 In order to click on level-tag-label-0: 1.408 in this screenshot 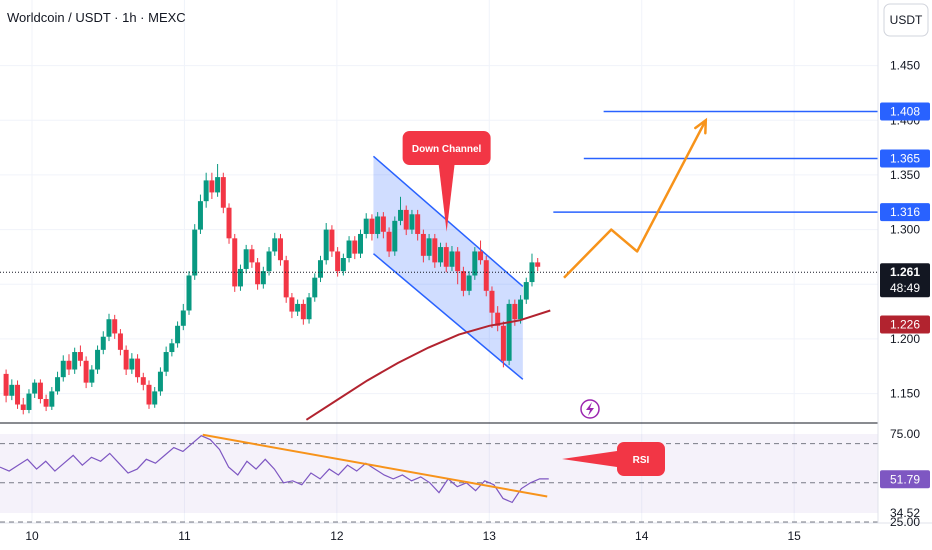, I will do `click(905, 112)`.